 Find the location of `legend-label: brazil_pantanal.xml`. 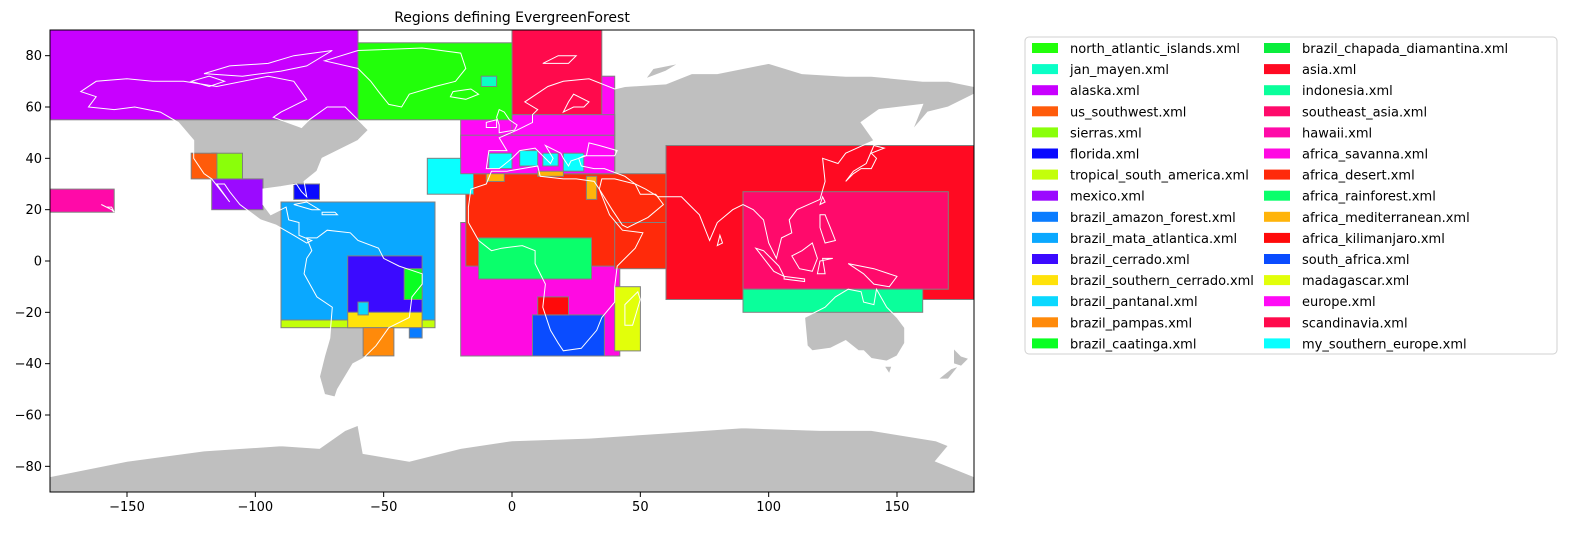

legend-label: brazil_pantanal.xml is located at coordinates (1134, 302).